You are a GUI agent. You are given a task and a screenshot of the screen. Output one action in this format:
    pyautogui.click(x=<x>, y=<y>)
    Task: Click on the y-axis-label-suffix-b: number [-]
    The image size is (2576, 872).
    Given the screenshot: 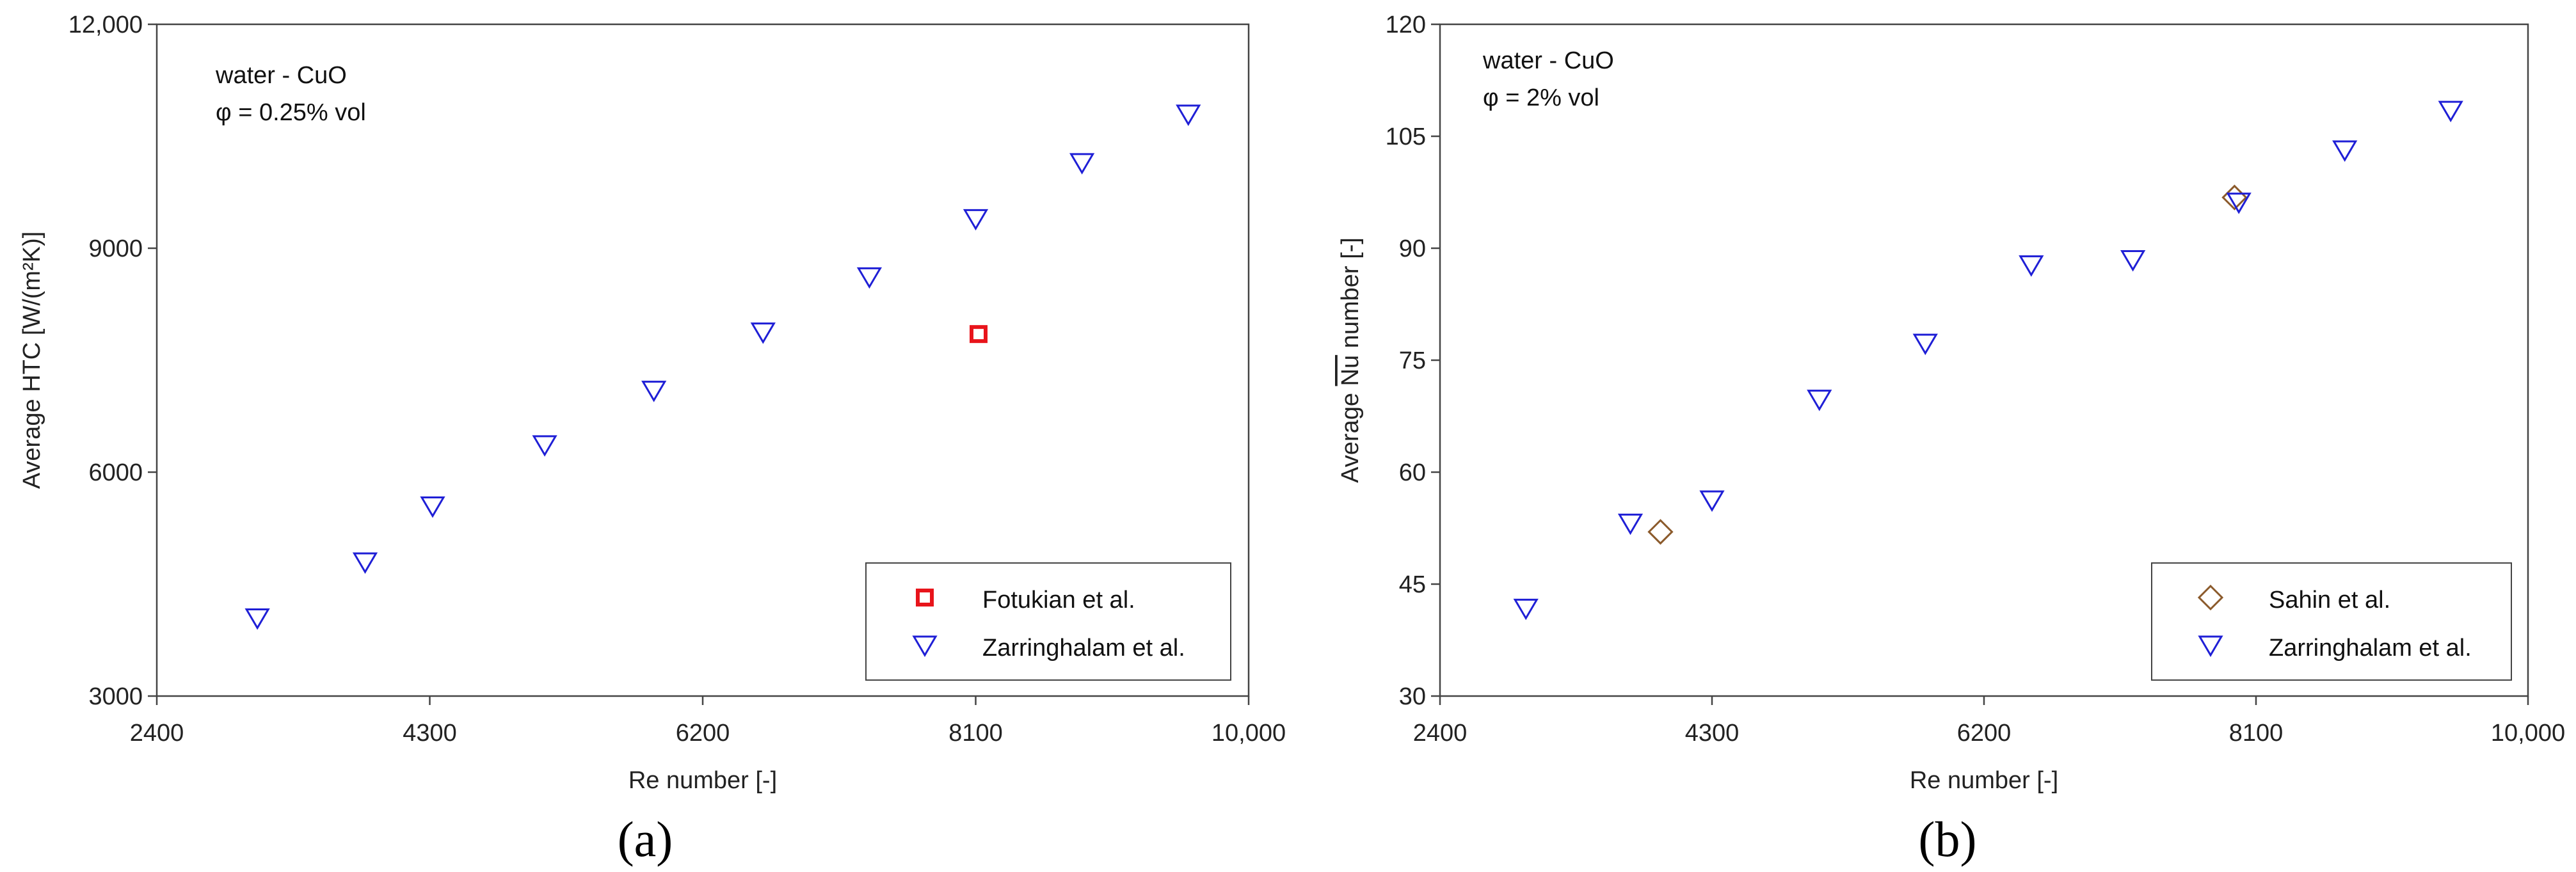 What is the action you would take?
    pyautogui.click(x=1350, y=296)
    